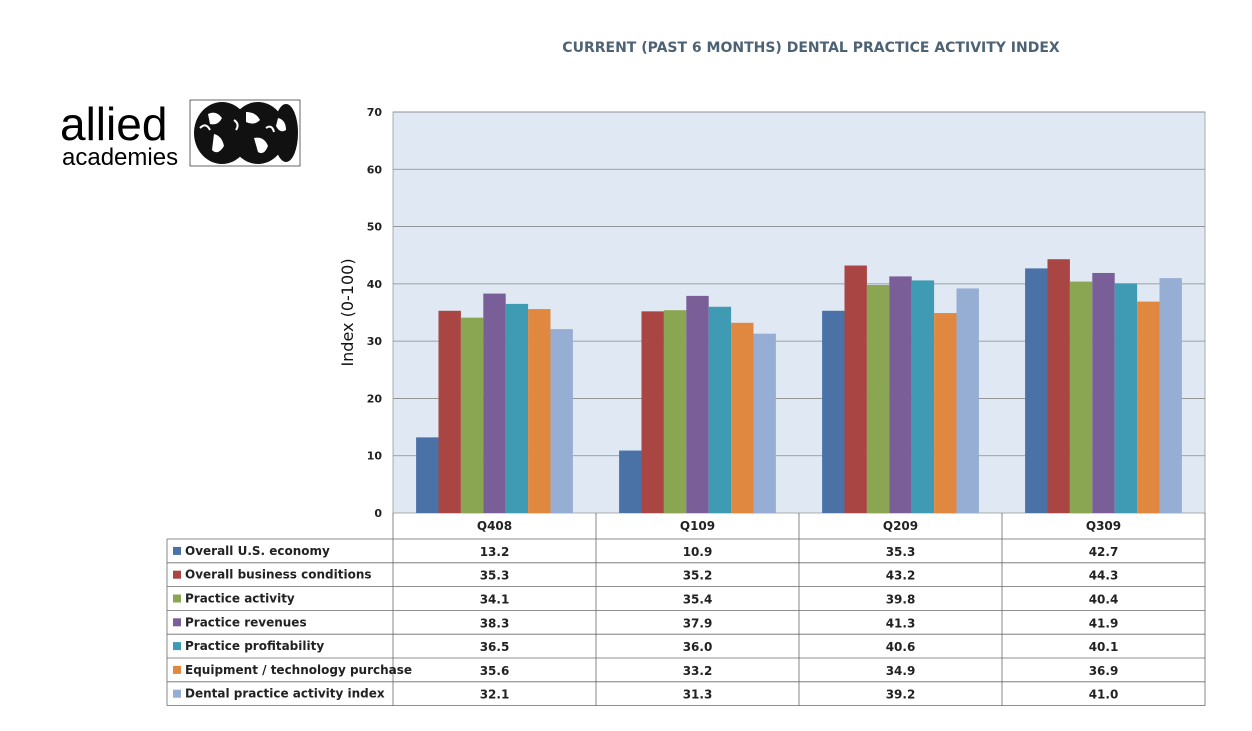 The image size is (1252, 731). Describe the element at coordinates (1104, 623) in the screenshot. I see `data-label: 41.9` at that location.